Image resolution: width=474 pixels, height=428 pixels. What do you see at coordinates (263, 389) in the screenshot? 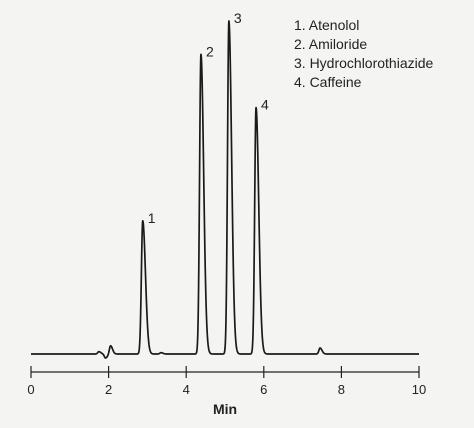
I see `x-tick-label: 6` at bounding box center [263, 389].